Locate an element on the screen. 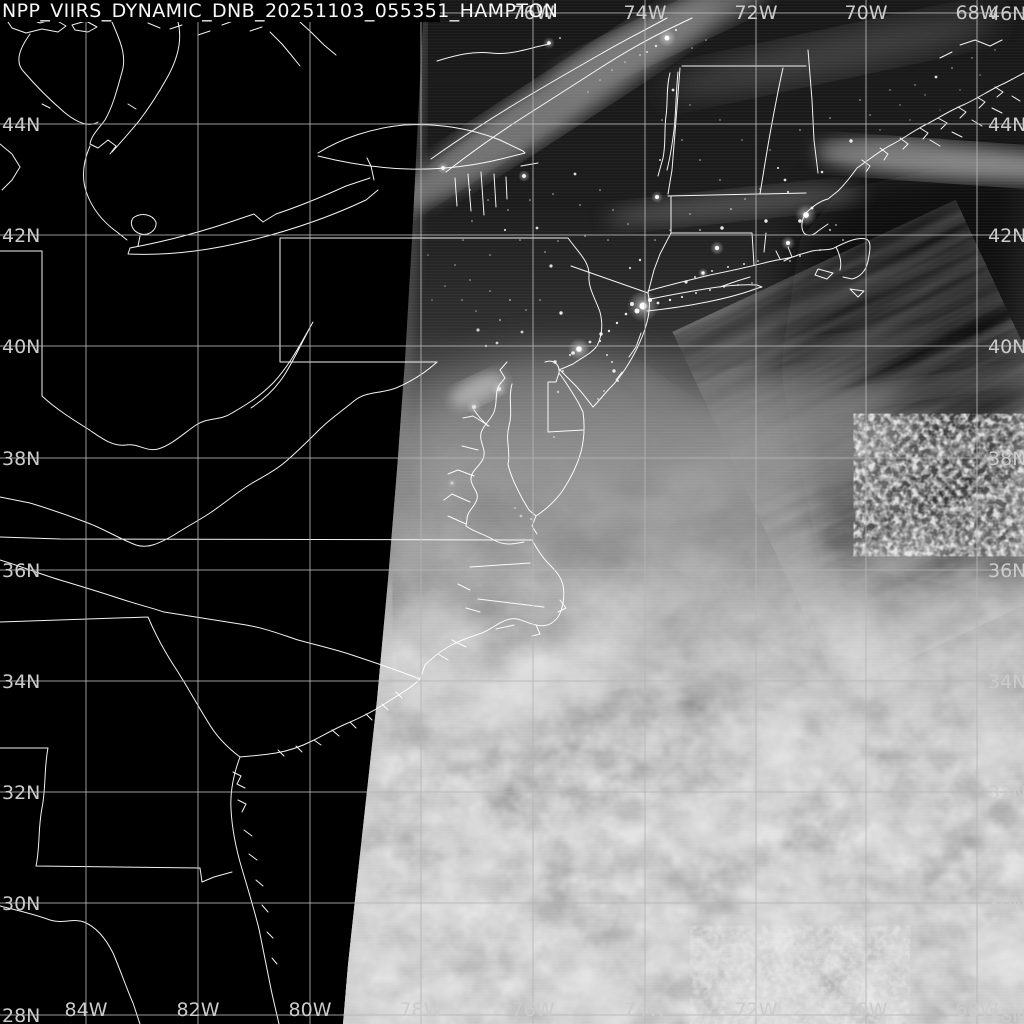  grid-label-right-40N: 40N is located at coordinates (1006, 347).